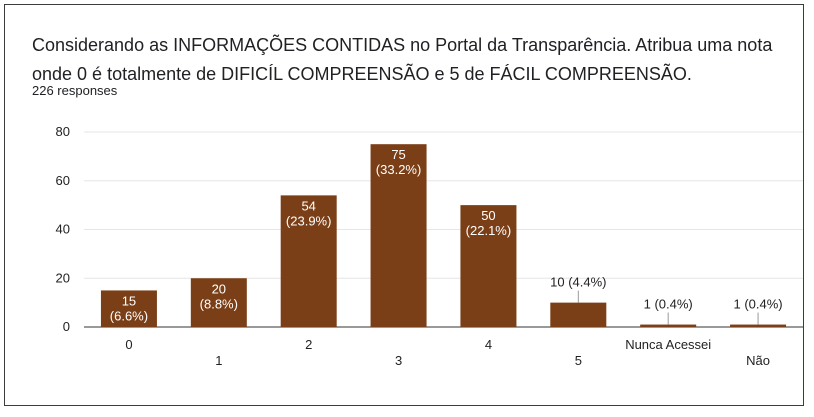  Describe the element at coordinates (66, 326) in the screenshot. I see `y-tick-label: 0` at that location.